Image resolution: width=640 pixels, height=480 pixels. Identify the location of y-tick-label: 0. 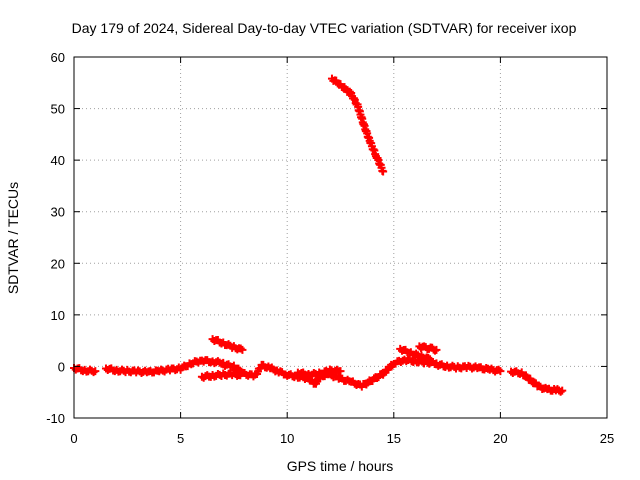
(61, 366).